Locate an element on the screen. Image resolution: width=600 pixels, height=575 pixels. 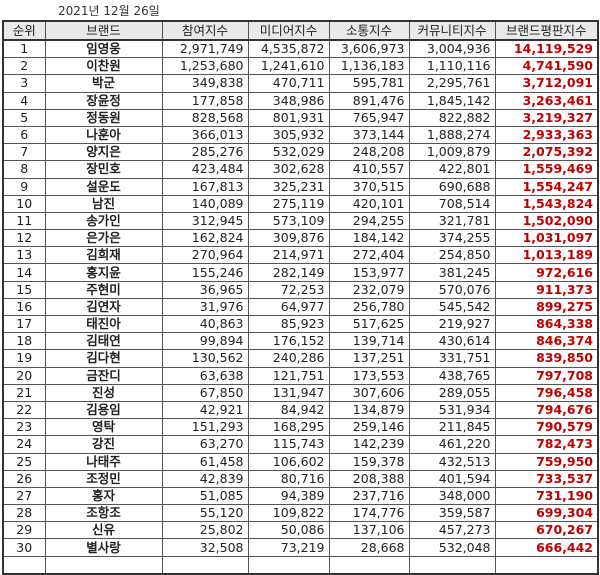
cell-media: 470,711 is located at coordinates (288, 83).